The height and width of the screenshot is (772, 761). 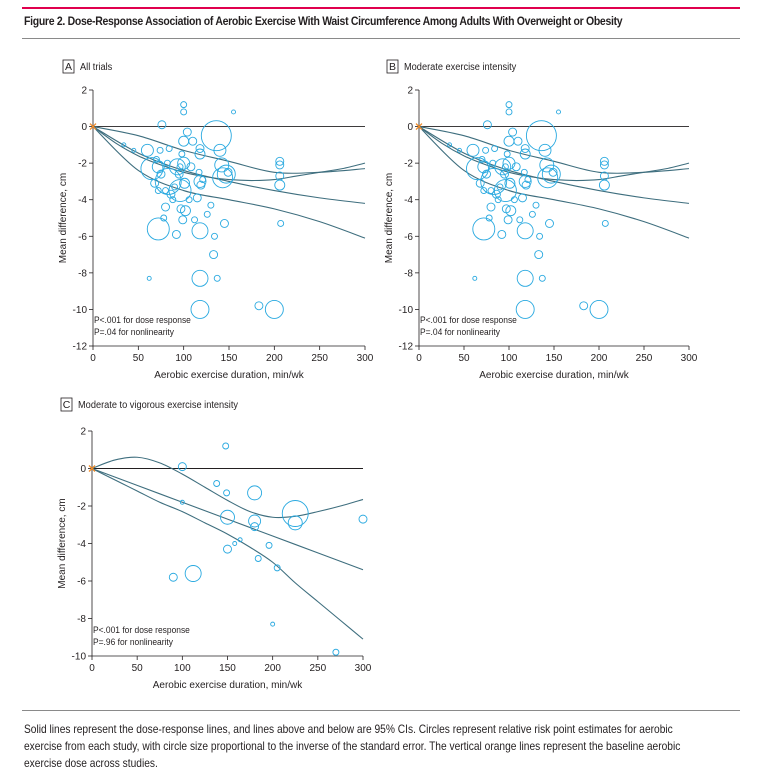 I want to click on panel-letter: B, so click(x=392, y=67).